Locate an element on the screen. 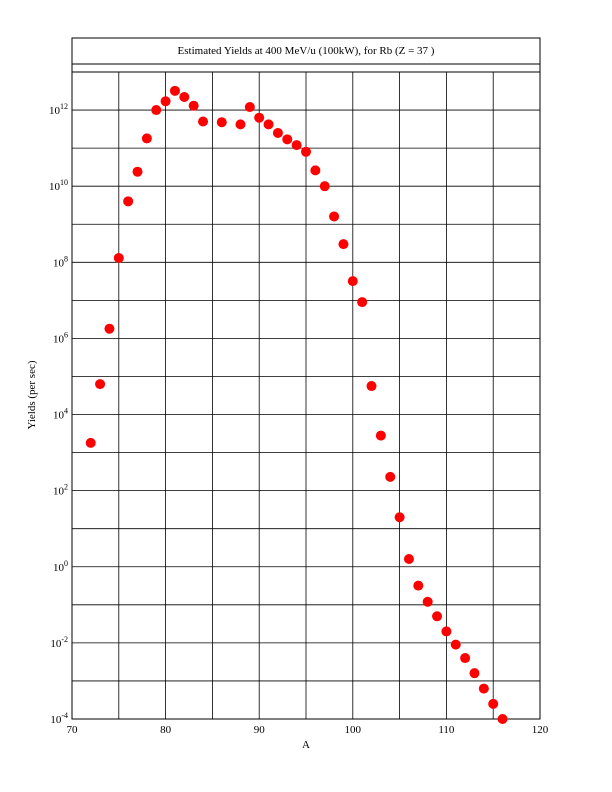 This screenshot has width=612, height=792. x-tick-label: 70 is located at coordinates (73, 730).